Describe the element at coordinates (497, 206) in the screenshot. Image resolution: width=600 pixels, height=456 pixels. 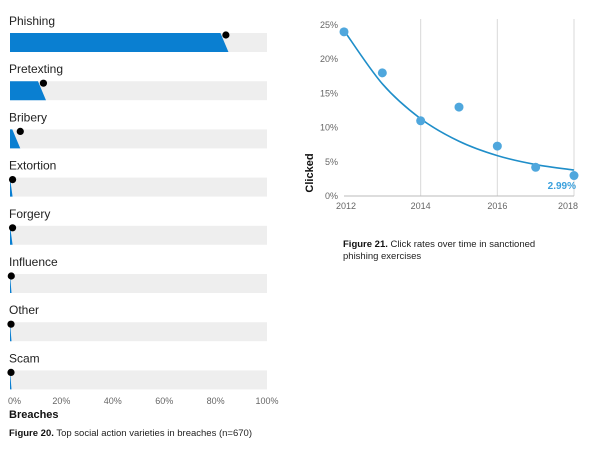
I see `line-x-tick-label: 2016` at that location.